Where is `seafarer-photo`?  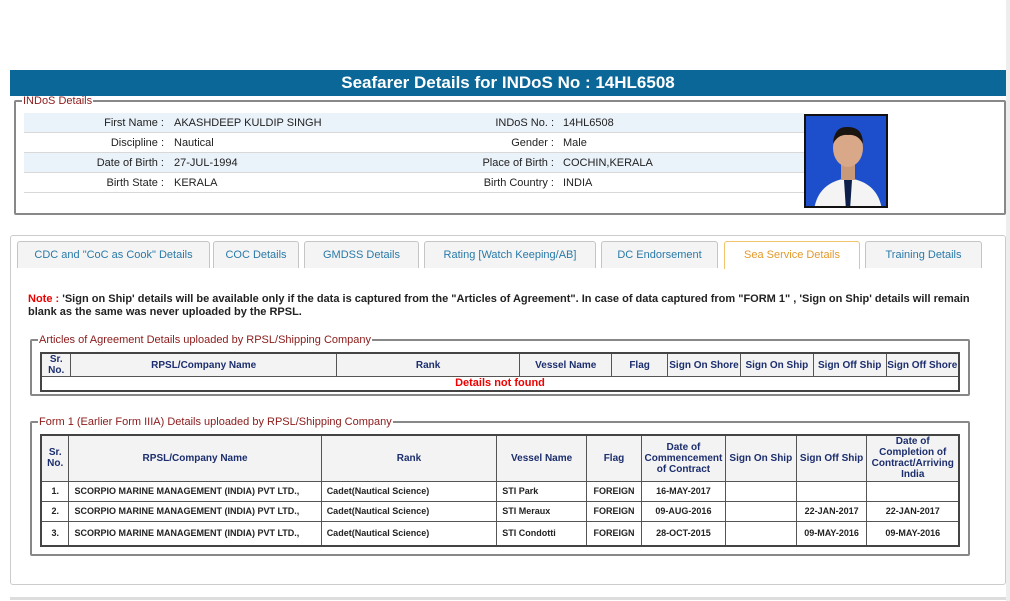
seafarer-photo is located at coordinates (846, 161).